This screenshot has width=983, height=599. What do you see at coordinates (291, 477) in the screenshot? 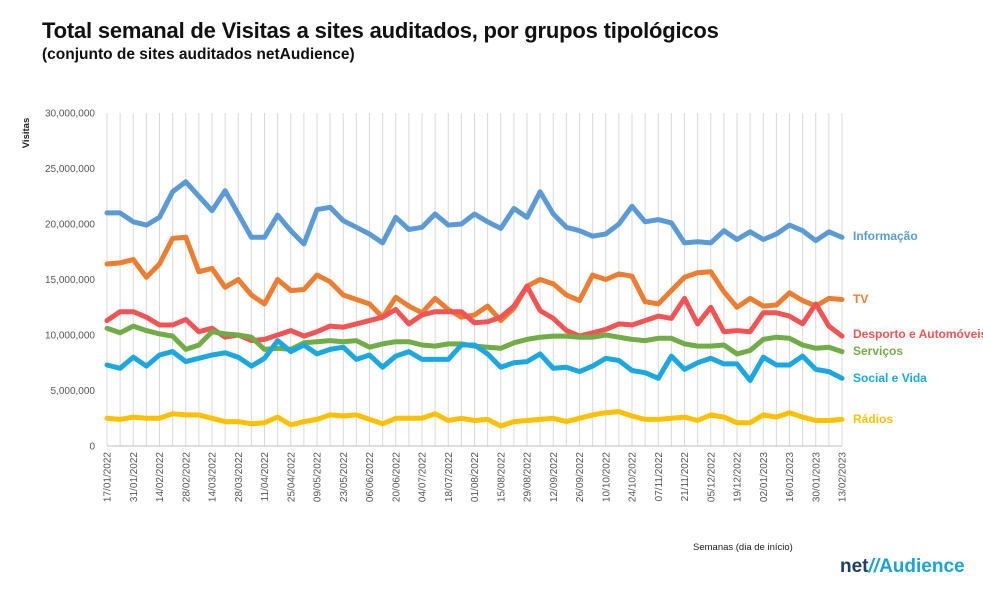
I see `x-tick-label: 25/04/2022` at bounding box center [291, 477].